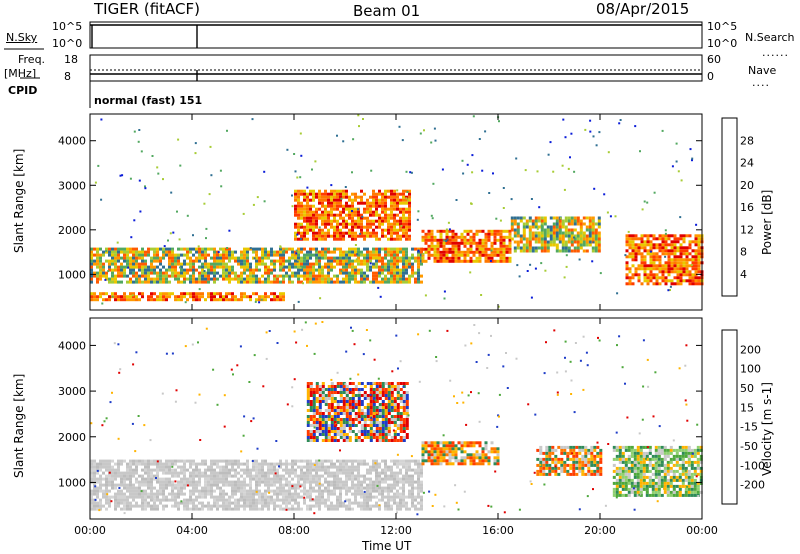  What do you see at coordinates (643, 9) in the screenshot?
I see `date-title: 08/Apr/2015` at bounding box center [643, 9].